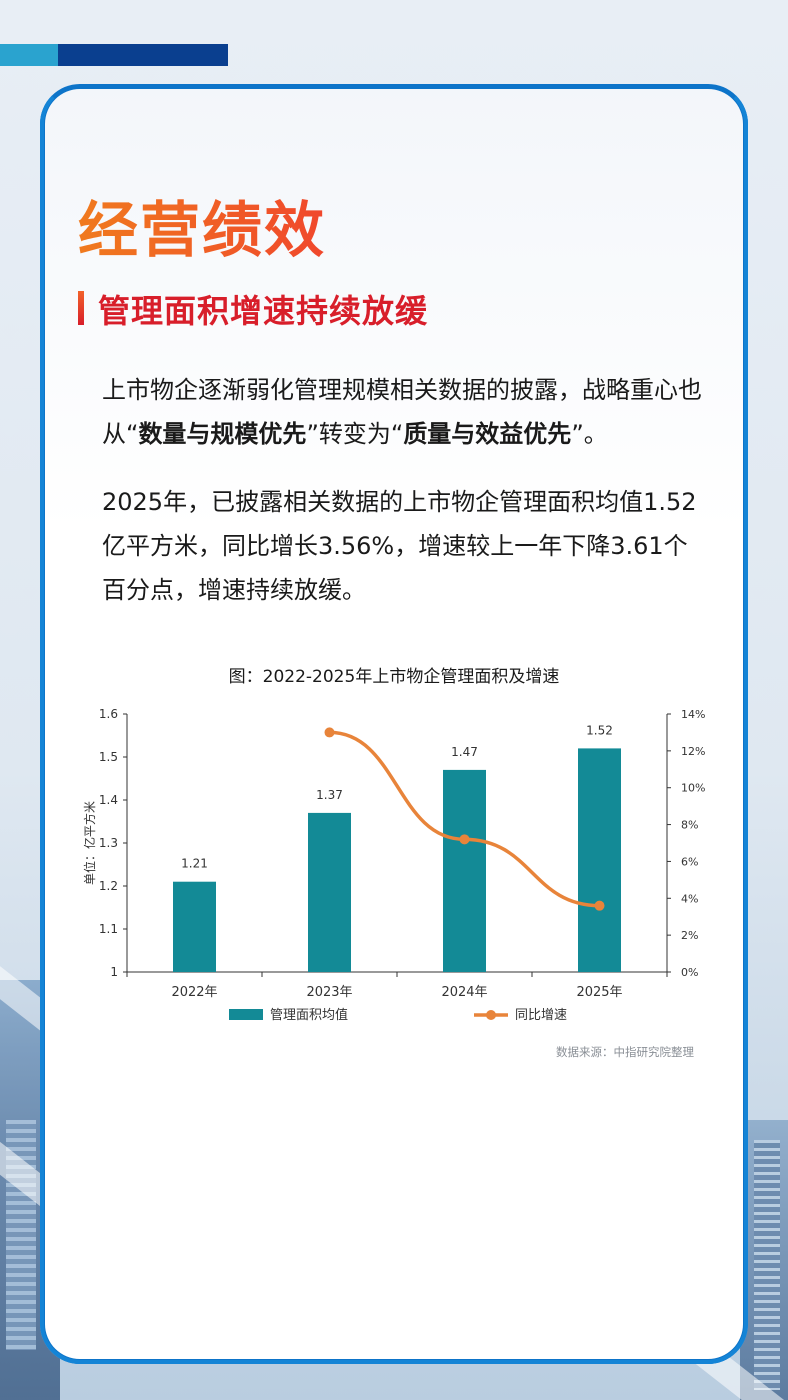 Image resolution: width=788 pixels, height=1400 pixels. What do you see at coordinates (143, 55) in the screenshot?
I see `decor-bar-dark` at bounding box center [143, 55].